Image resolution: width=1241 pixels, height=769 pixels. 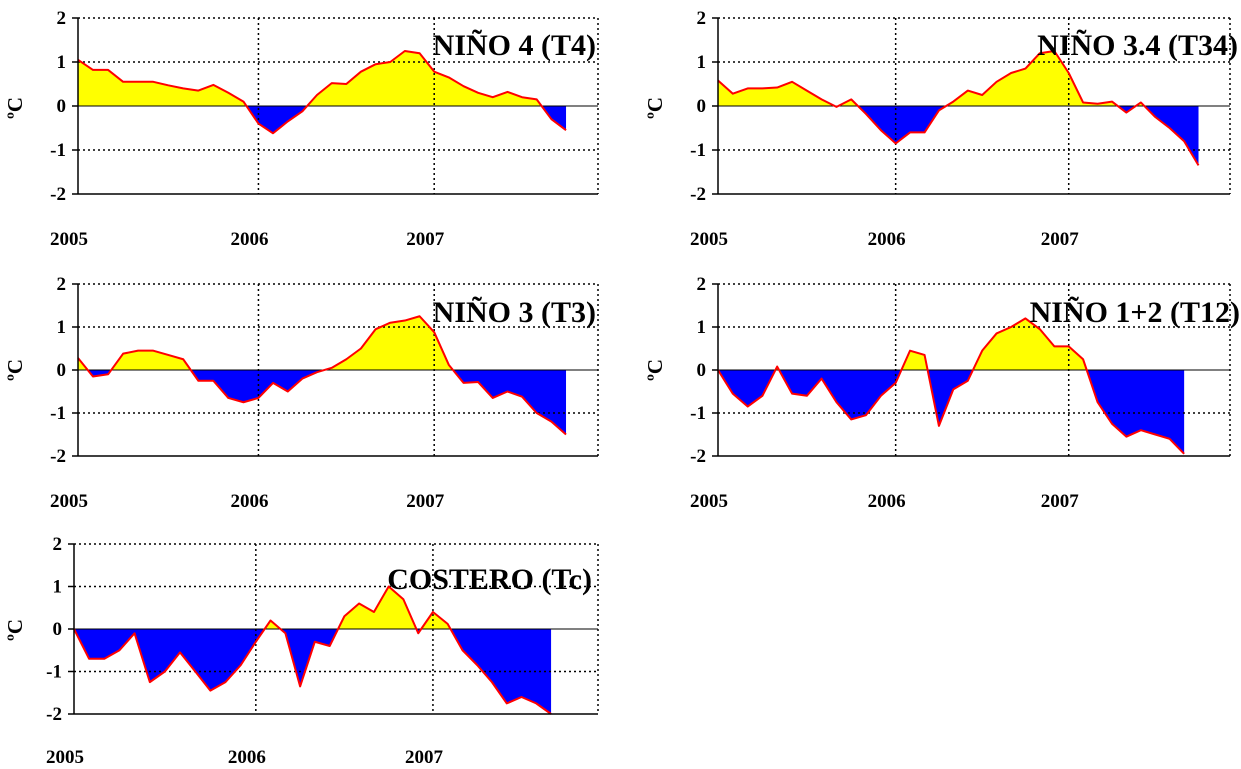 What do you see at coordinates (1137, 45) in the screenshot?
I see `chart-title: NIÑO 3.4 (T34)` at bounding box center [1137, 45].